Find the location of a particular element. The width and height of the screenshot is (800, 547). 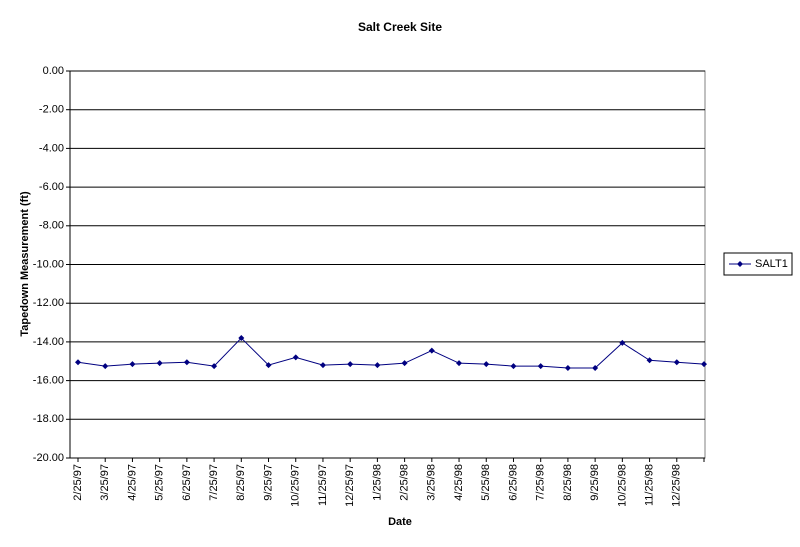

y-tick-label: -12.00 is located at coordinates (48, 303).